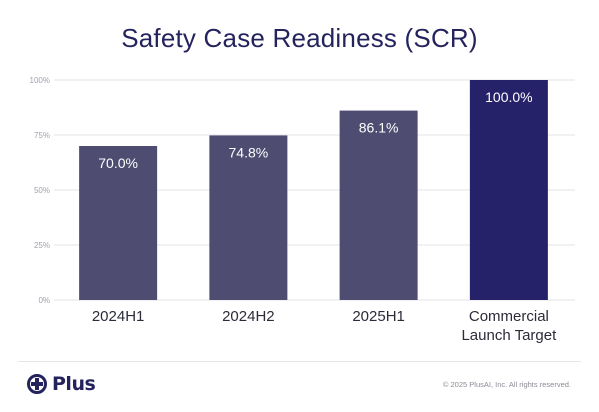 Image resolution: width=599 pixels, height=412 pixels. Describe the element at coordinates (379, 128) in the screenshot. I see `bar-value-label: 86.1%` at that location.